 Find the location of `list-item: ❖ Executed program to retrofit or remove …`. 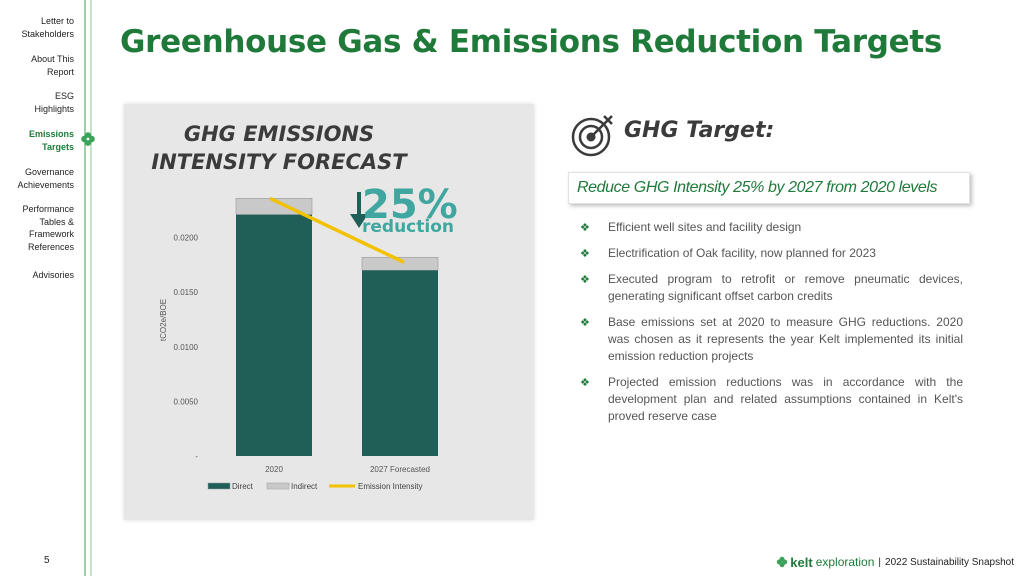

list-item: ❖ Executed program to retrofit or remove … is located at coordinates (771, 288).